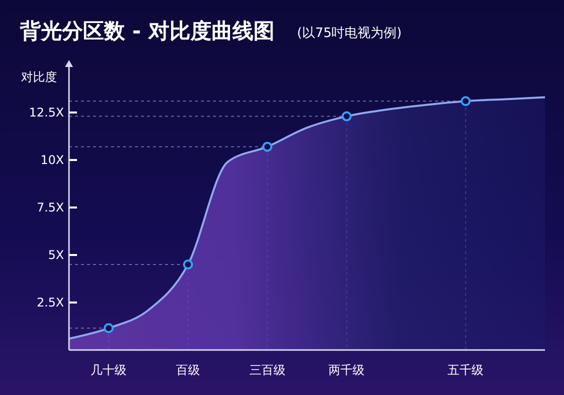  I want to click on y-axis-title: 对比度, so click(39, 77).